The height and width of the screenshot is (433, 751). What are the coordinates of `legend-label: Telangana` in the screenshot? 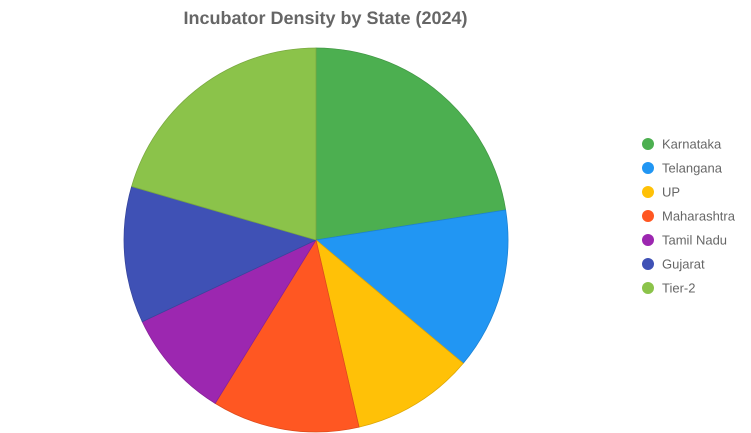 It's located at (692, 168).